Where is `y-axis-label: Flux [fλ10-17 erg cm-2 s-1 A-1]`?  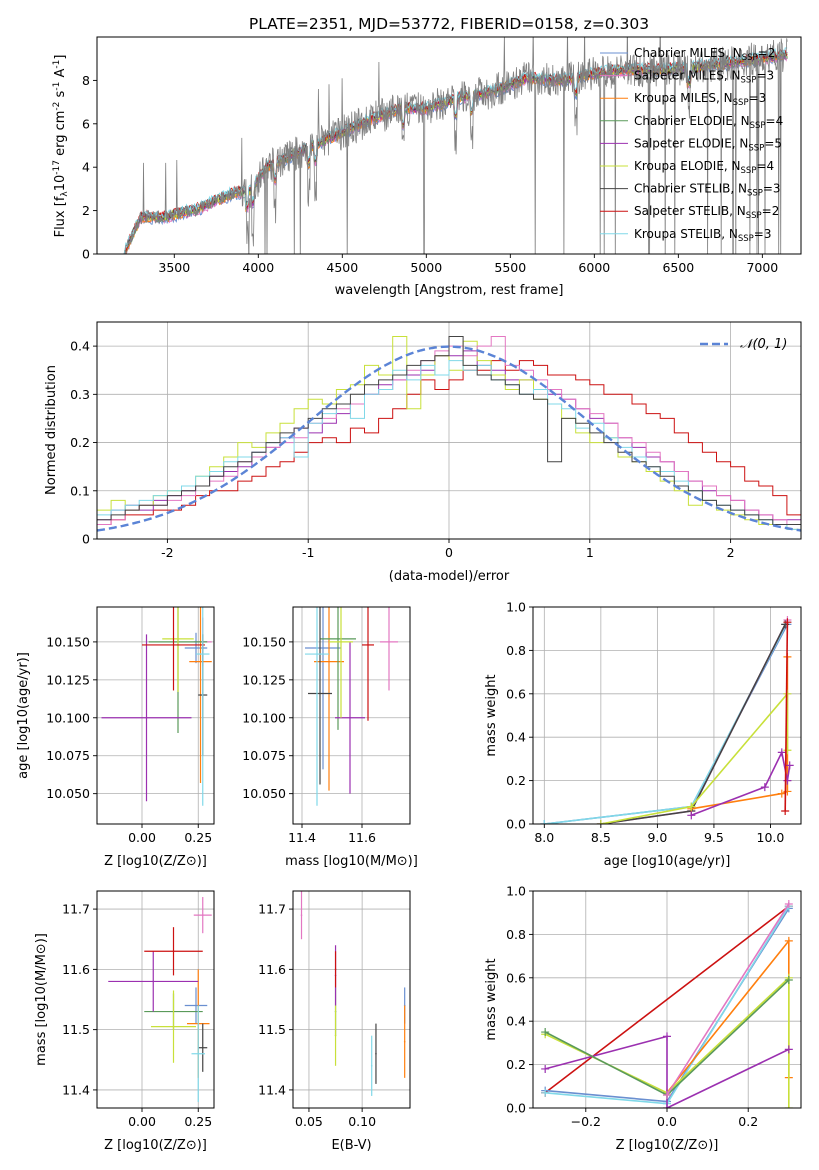
y-axis-label: Flux [fλ10-17 erg cm-2 s-1 A-1] is located at coordinates (61, 146).